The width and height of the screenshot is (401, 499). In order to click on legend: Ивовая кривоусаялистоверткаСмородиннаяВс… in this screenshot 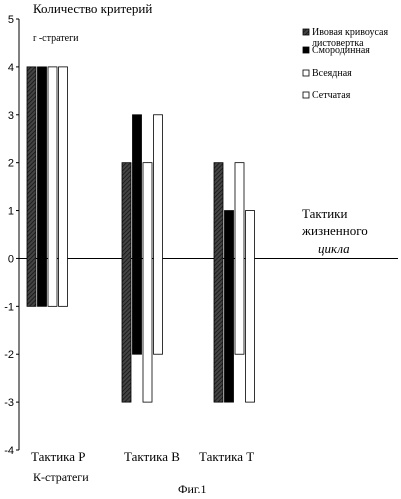, I will do `click(345, 64)`.